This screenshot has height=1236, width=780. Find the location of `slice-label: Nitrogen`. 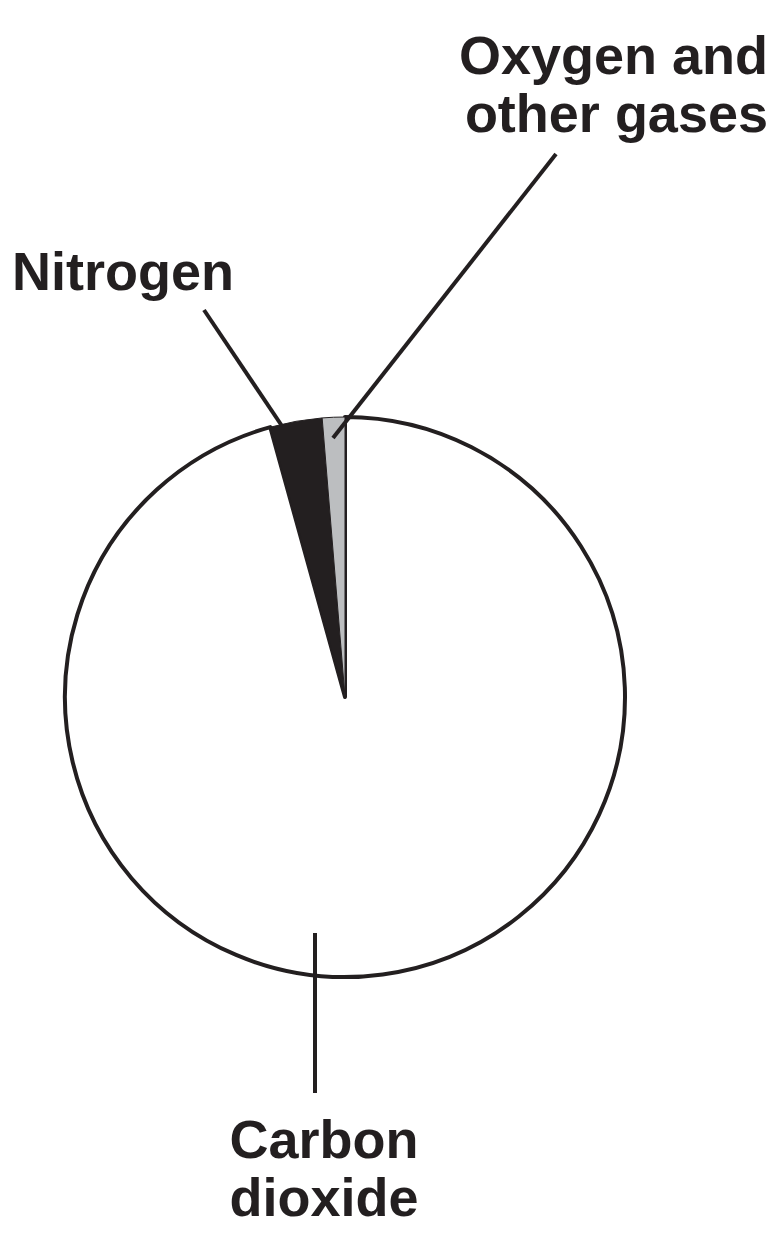

slice-label: Nitrogen is located at coordinates (123, 271).